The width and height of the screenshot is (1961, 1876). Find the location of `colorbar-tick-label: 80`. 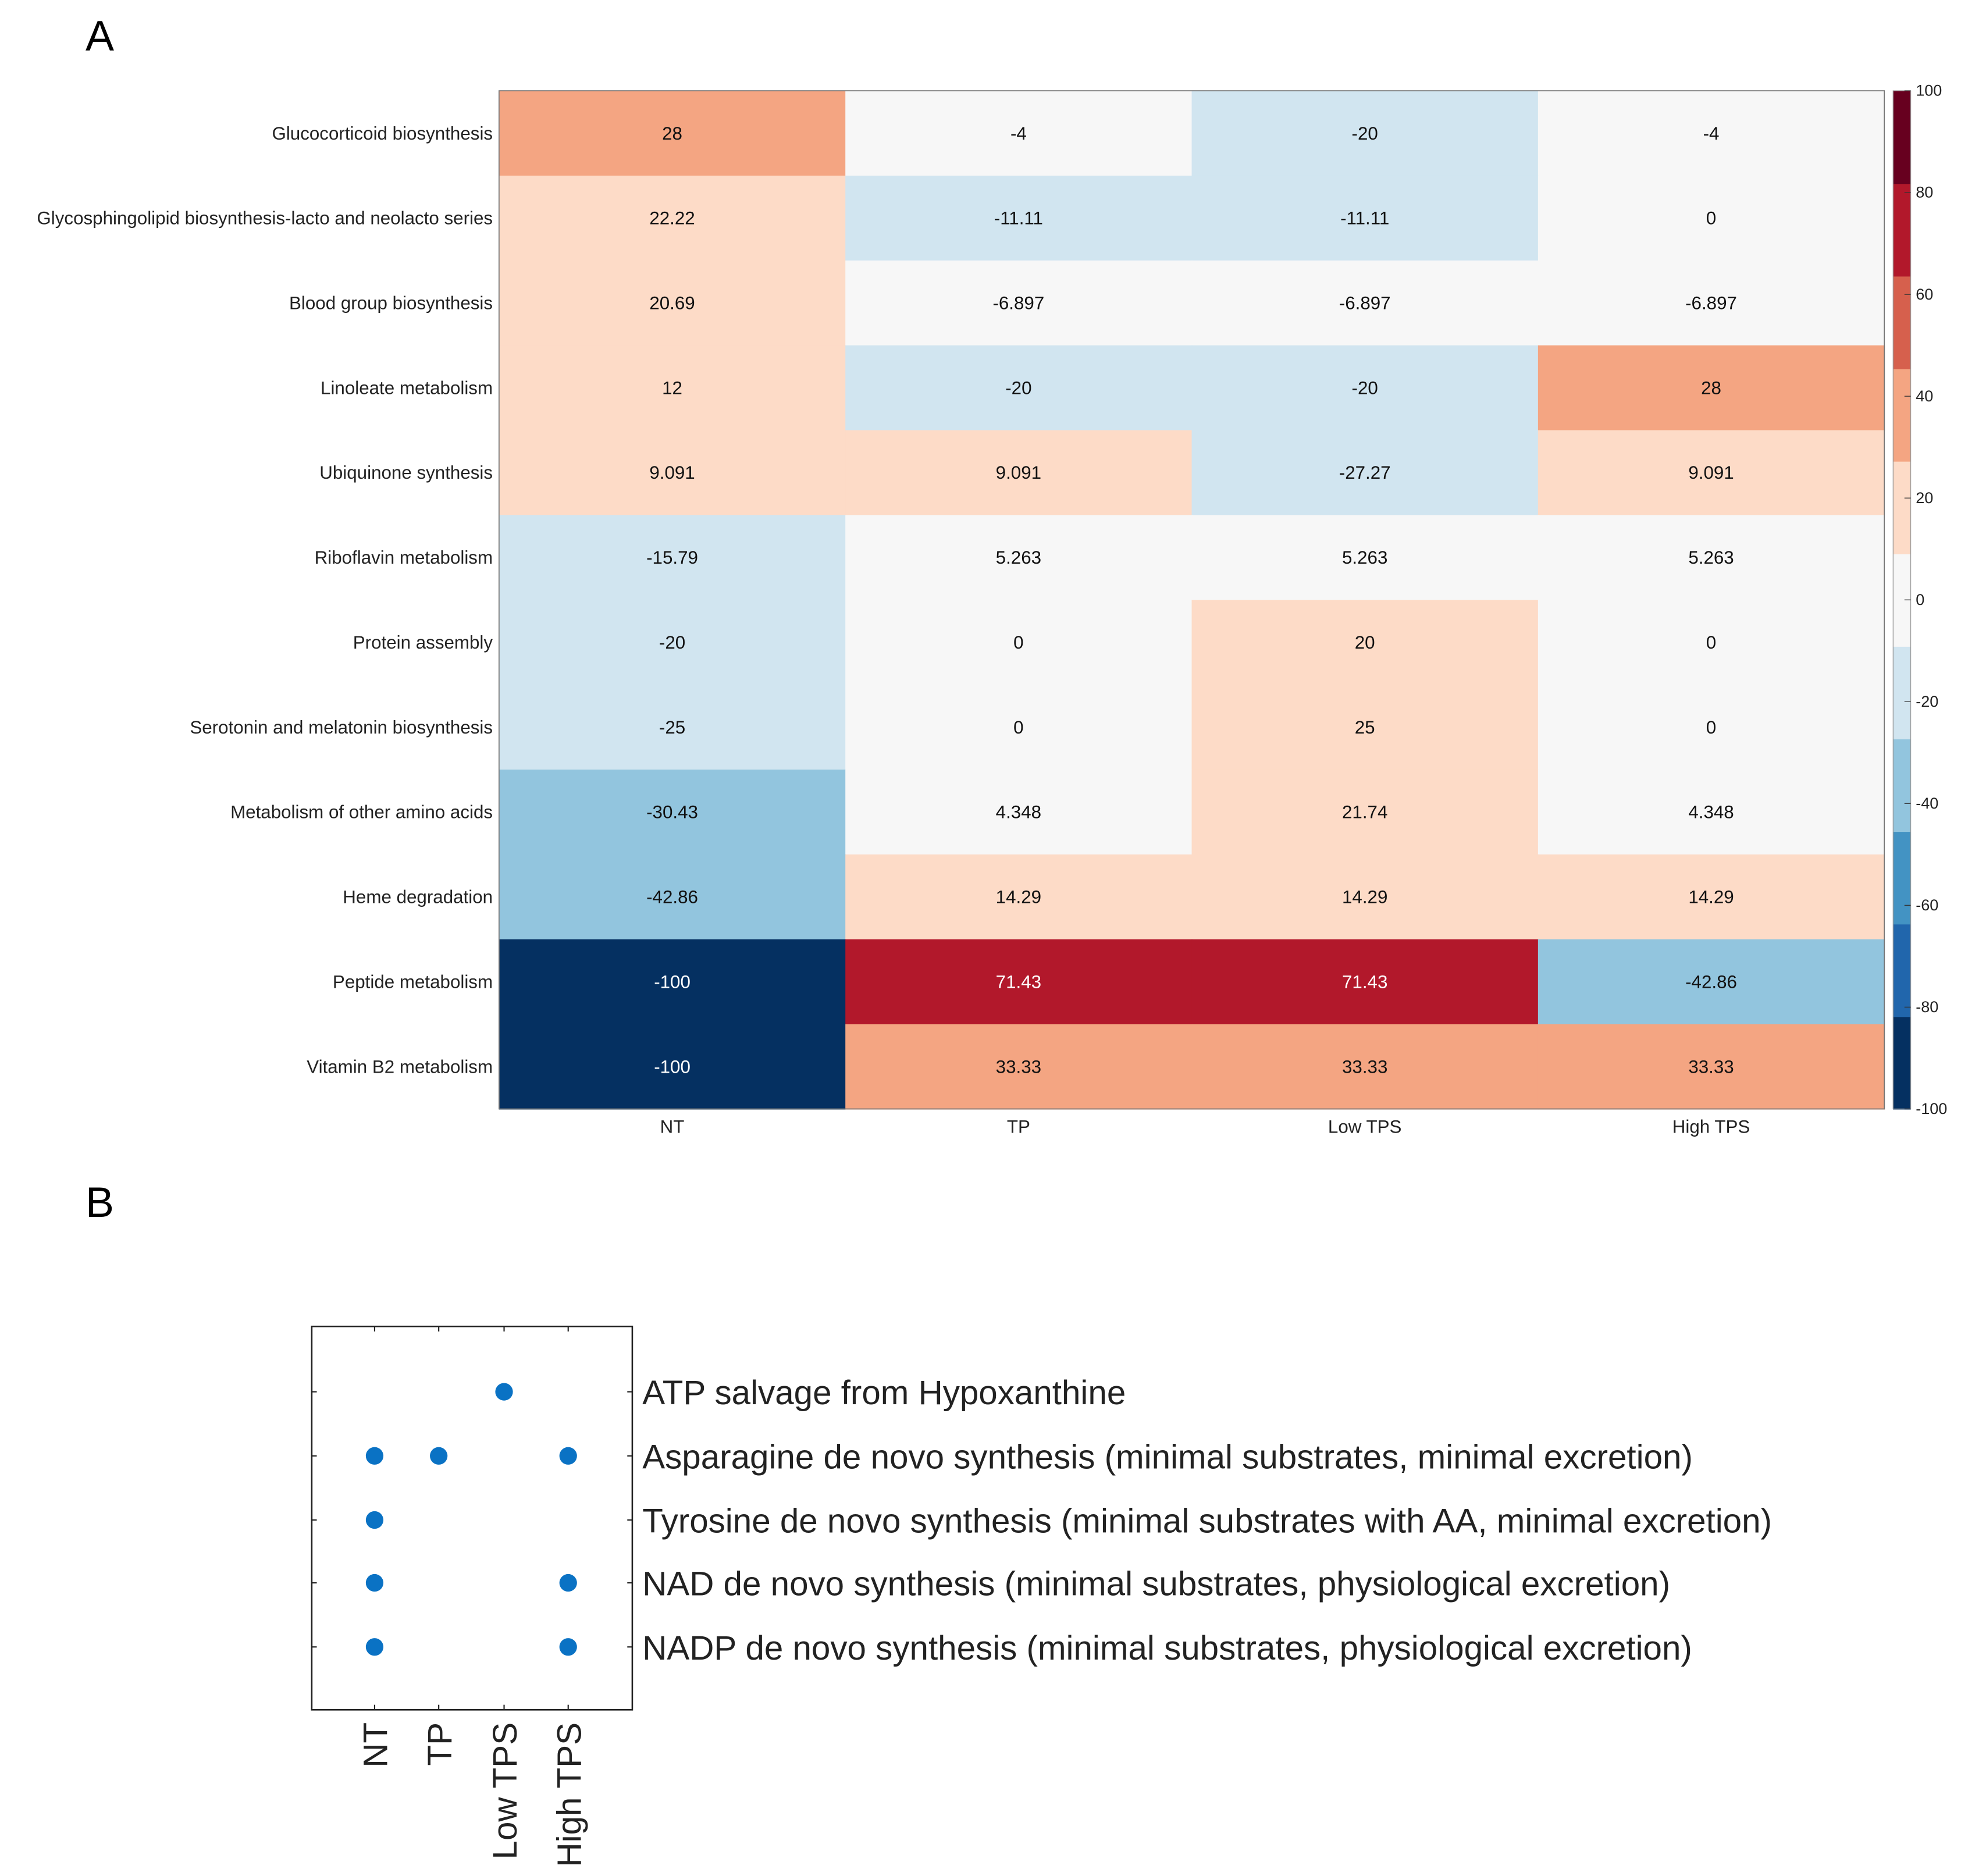

colorbar-tick-label: 80 is located at coordinates (1924, 193).